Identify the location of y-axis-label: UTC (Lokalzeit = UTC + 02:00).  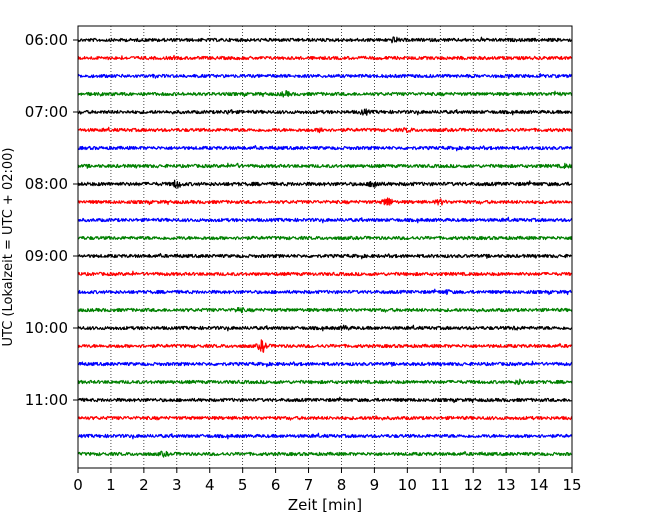
(8, 247).